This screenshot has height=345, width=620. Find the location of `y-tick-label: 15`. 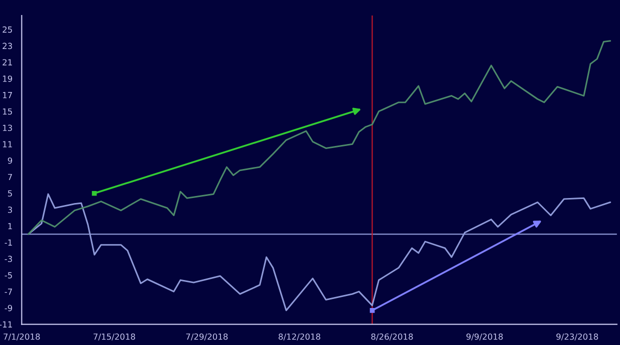

y-tick-label: 15 is located at coordinates (7, 111).